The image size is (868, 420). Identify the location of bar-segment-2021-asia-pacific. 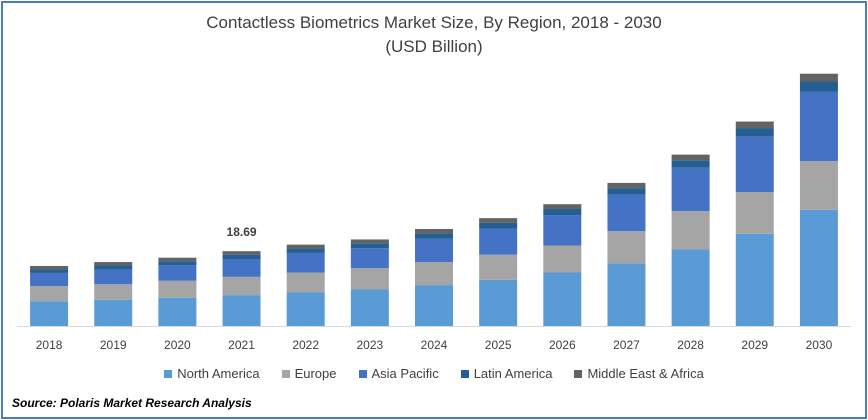
(241, 268).